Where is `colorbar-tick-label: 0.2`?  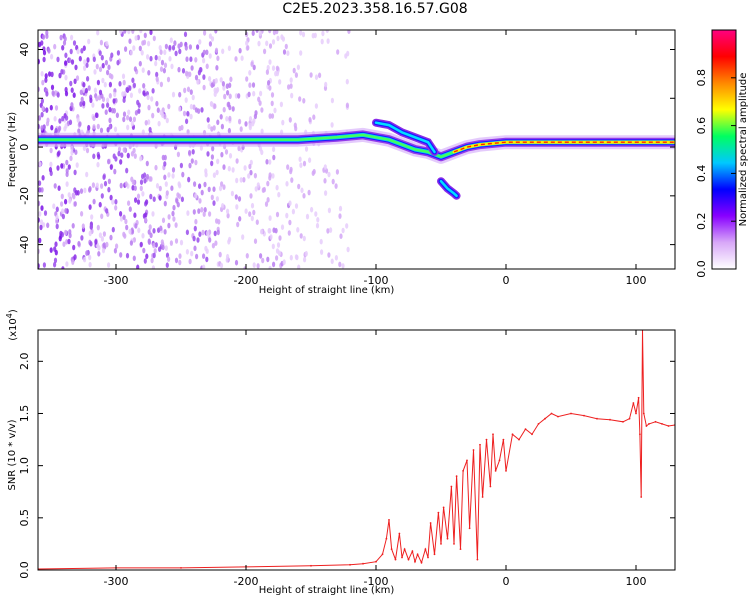 colorbar-tick-label: 0.2 is located at coordinates (701, 221).